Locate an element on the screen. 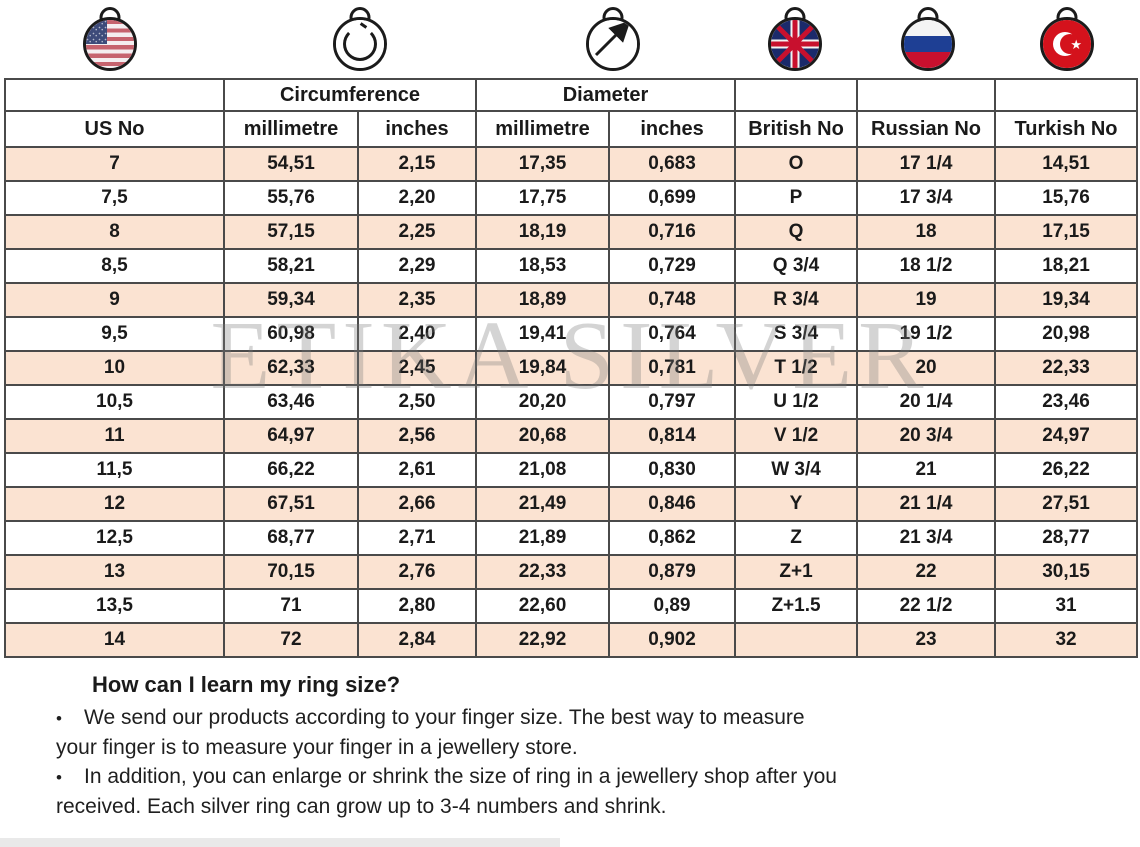 Image resolution: width=1140 pixels, height=847 pixels. cell-us-no: 11,5 is located at coordinates (114, 470).